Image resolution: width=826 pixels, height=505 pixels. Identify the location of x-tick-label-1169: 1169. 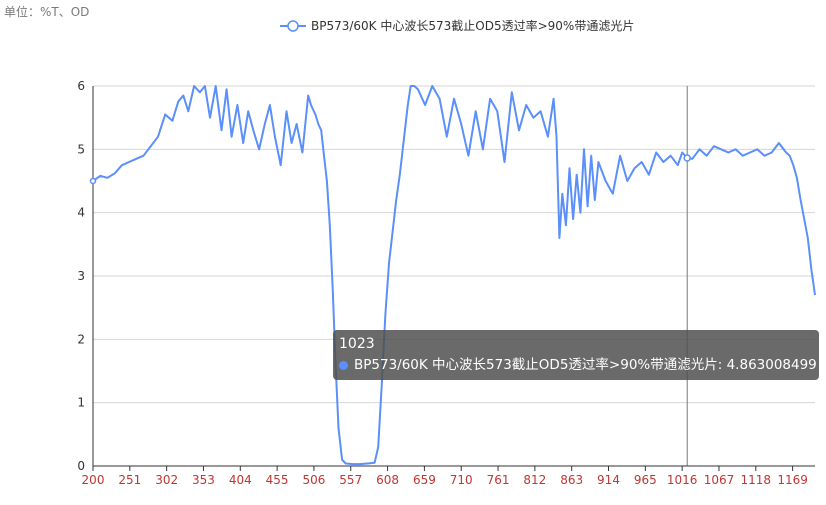
(792, 480).